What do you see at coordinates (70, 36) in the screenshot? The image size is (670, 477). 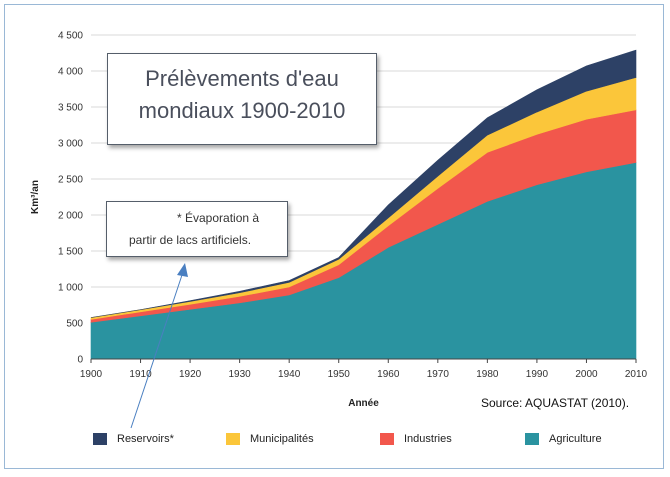 I see `y-tick-label: 4 500` at bounding box center [70, 36].